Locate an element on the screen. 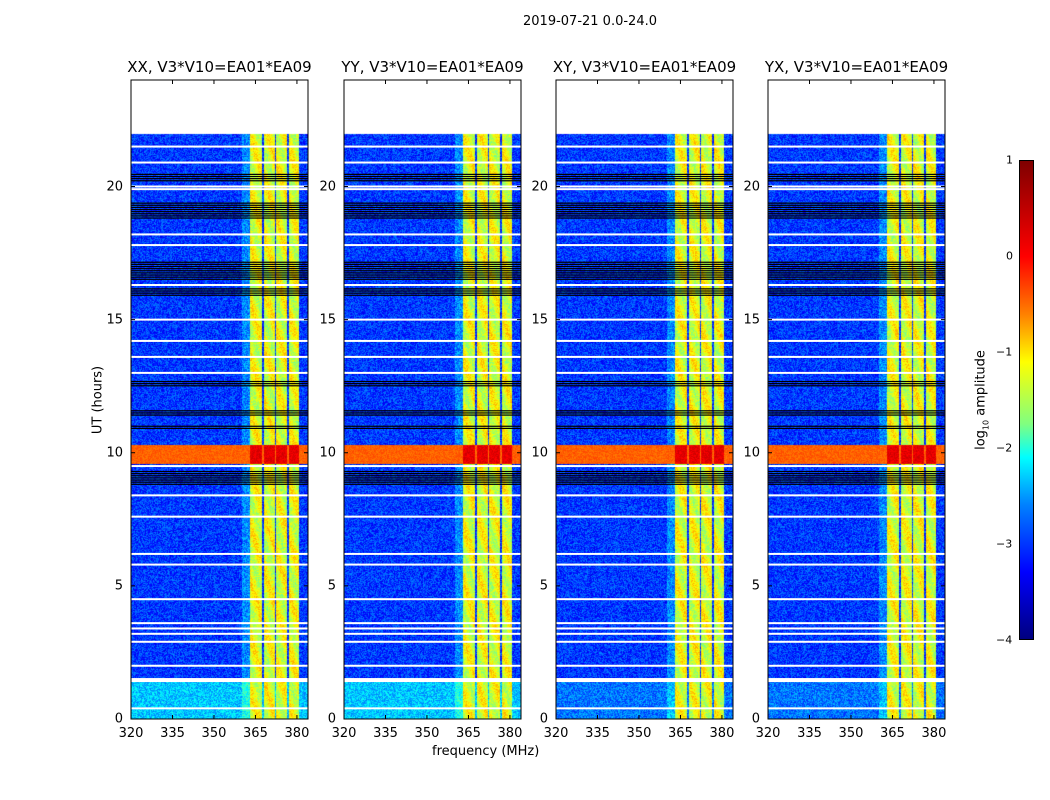 This screenshot has height=800, width=1050. colorbar-tick-label: −1 is located at coordinates (1004, 352).